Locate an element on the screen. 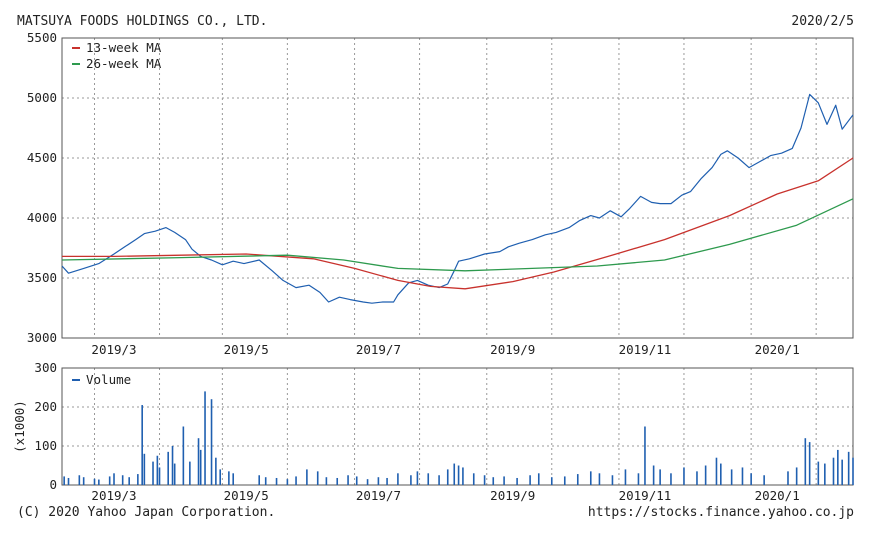 The image size is (870, 533). volume-ytick-label: 200 is located at coordinates (45, 406).